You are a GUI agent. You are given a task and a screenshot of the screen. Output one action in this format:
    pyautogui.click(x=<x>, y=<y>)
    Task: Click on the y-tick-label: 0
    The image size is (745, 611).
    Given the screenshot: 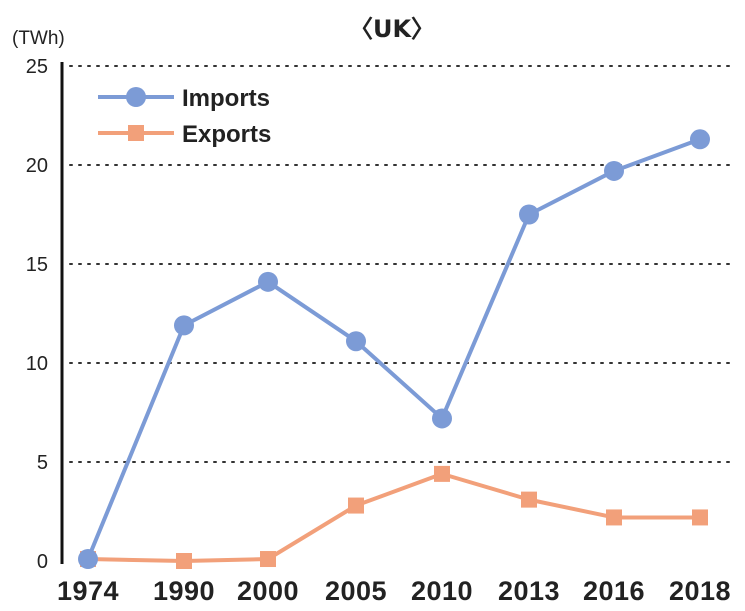 What is the action you would take?
    pyautogui.click(x=42, y=562)
    